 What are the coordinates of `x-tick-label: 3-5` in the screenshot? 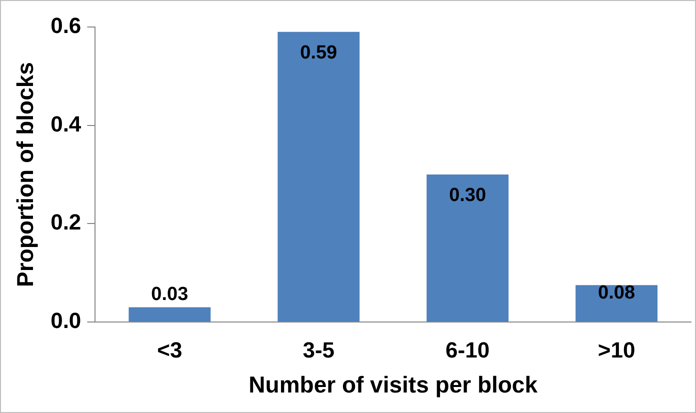 It's located at (318, 349).